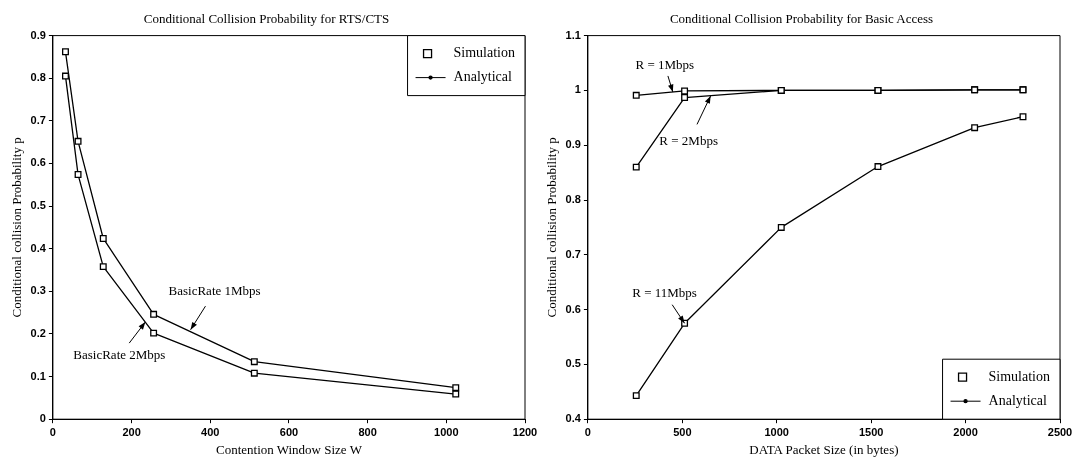  Describe the element at coordinates (38, 332) in the screenshot. I see `y-tick-label: 0.2` at that location.